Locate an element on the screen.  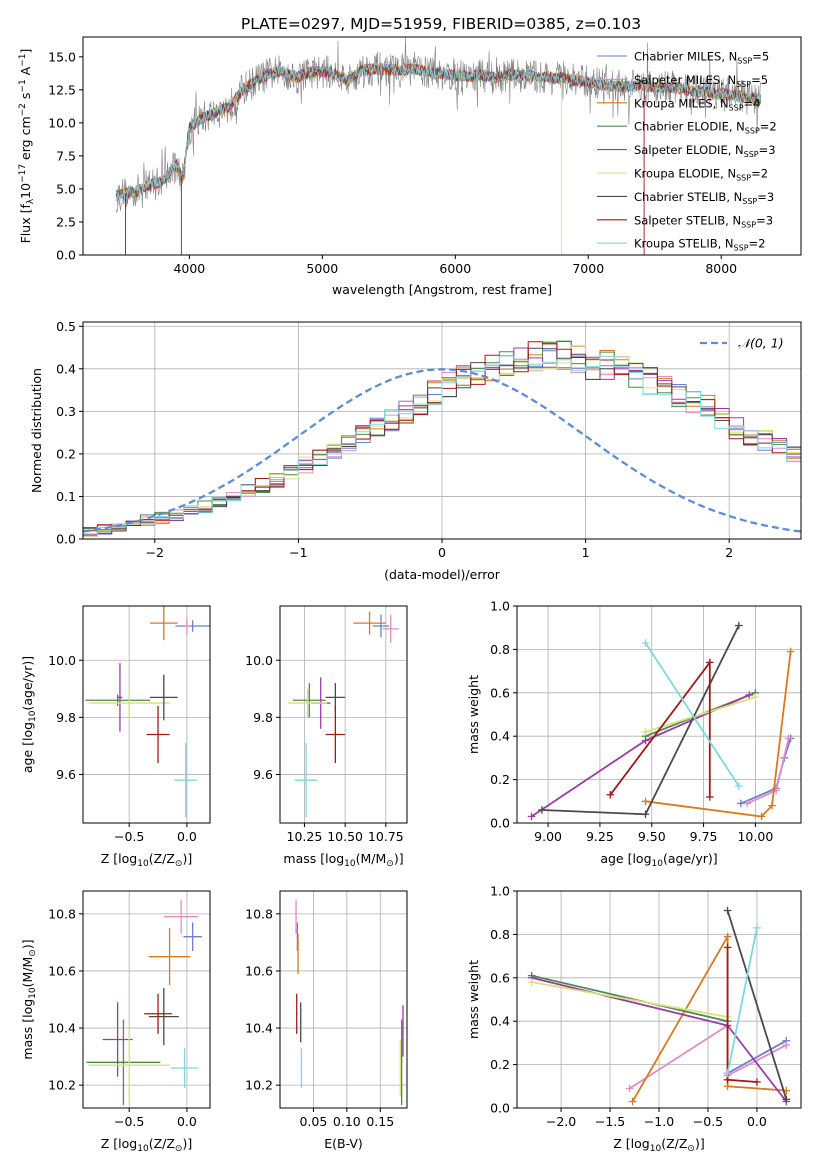
weight-line-chabrier-elodie is located at coordinates (629, 998).